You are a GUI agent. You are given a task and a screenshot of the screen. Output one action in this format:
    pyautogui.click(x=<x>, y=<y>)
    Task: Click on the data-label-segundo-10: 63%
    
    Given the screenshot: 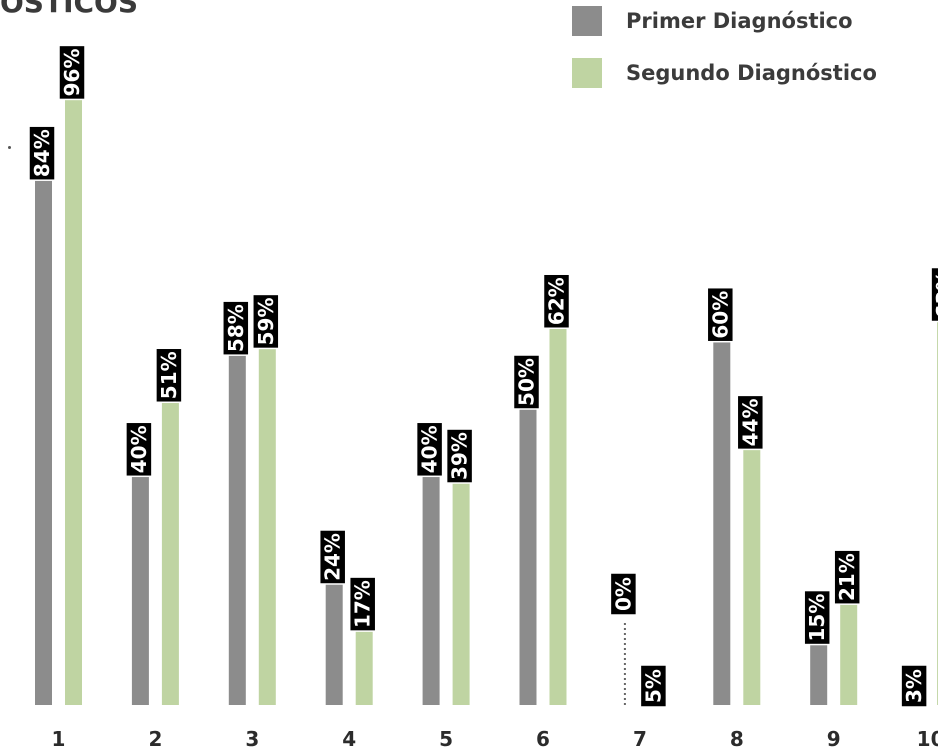 What is the action you would take?
    pyautogui.click(x=935, y=295)
    